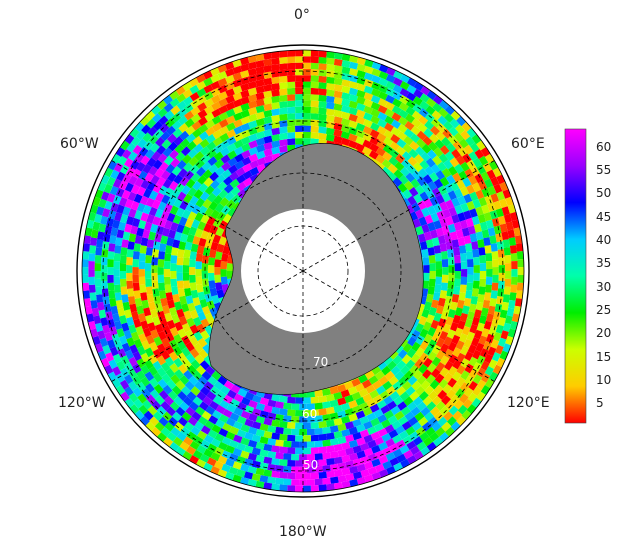  What do you see at coordinates (82, 403) in the screenshot?
I see `lon-label-120w: 120°W` at bounding box center [82, 403].